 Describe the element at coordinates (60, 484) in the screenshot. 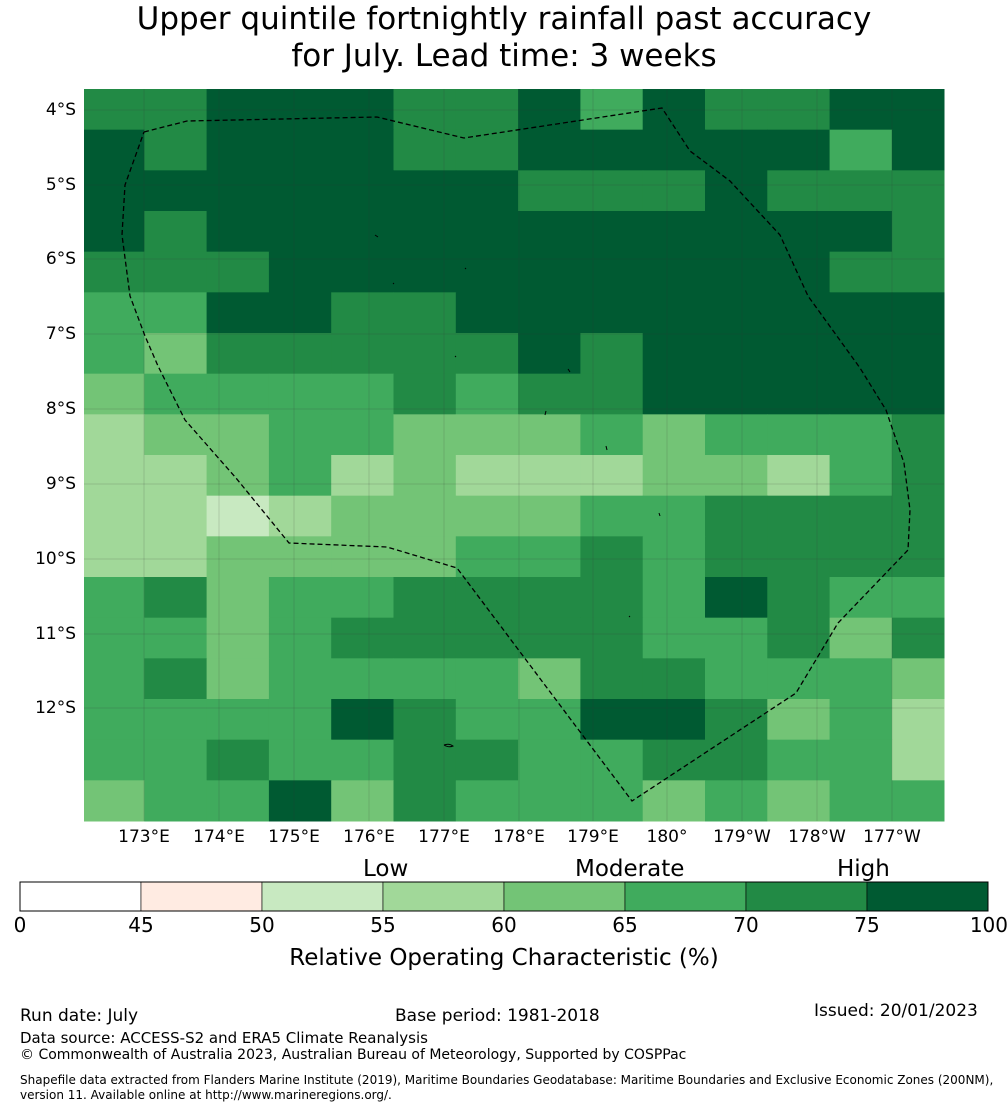

I see `lat-label: 9°S` at that location.